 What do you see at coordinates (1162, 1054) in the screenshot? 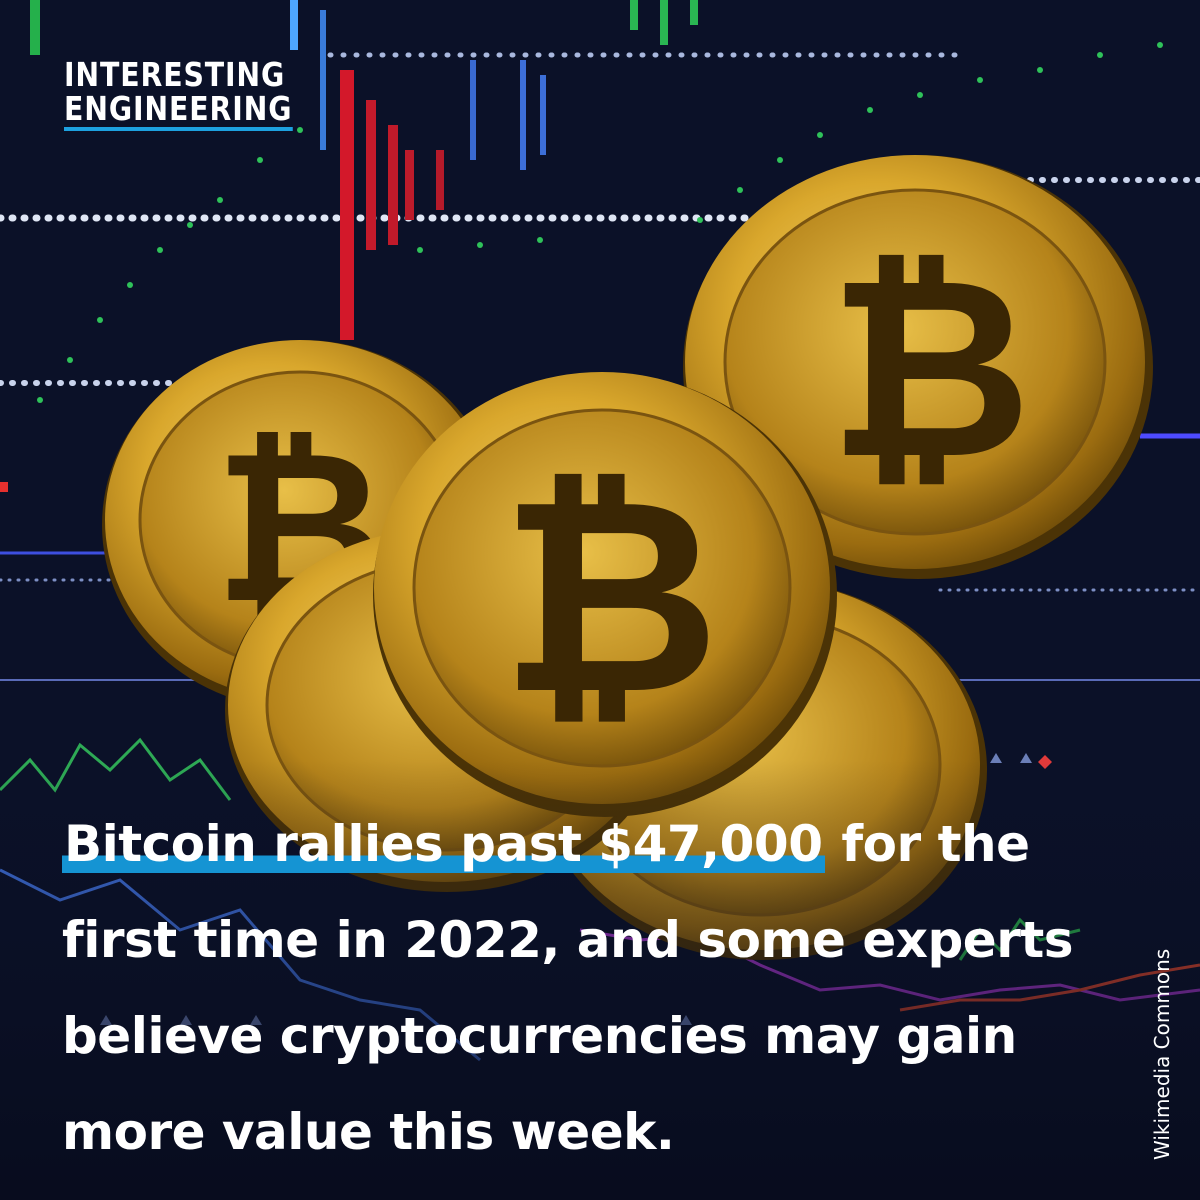
I see `photo-credit: Wikimedia Commons` at bounding box center [1162, 1054].